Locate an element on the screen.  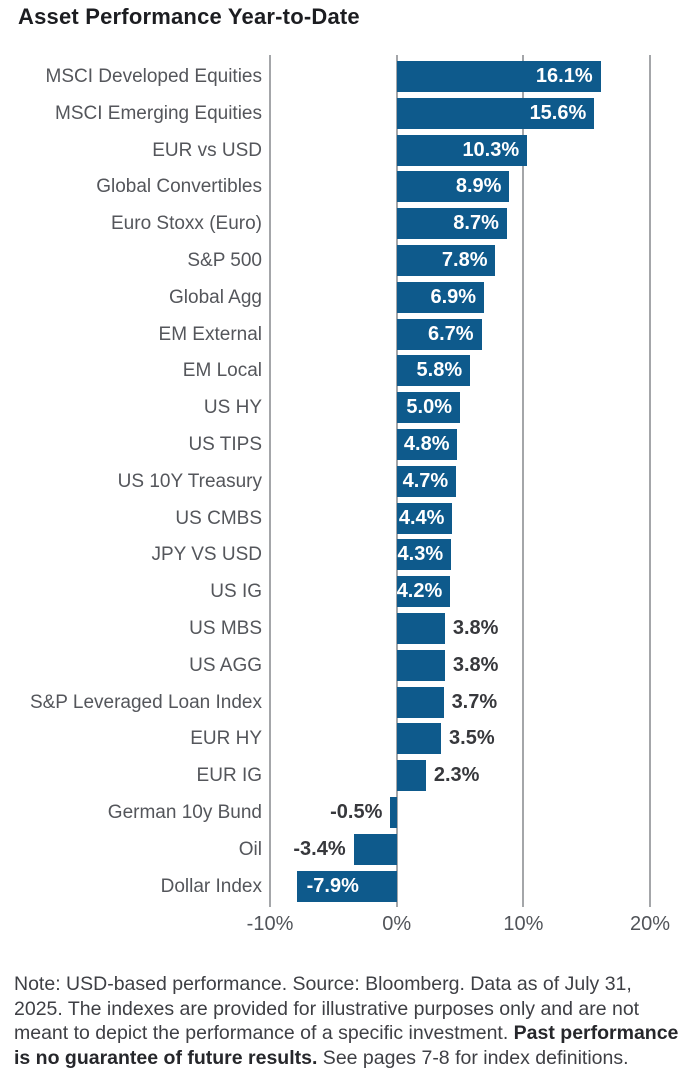
bar-row: US AGG 3.8% is located at coordinates (347, 665).